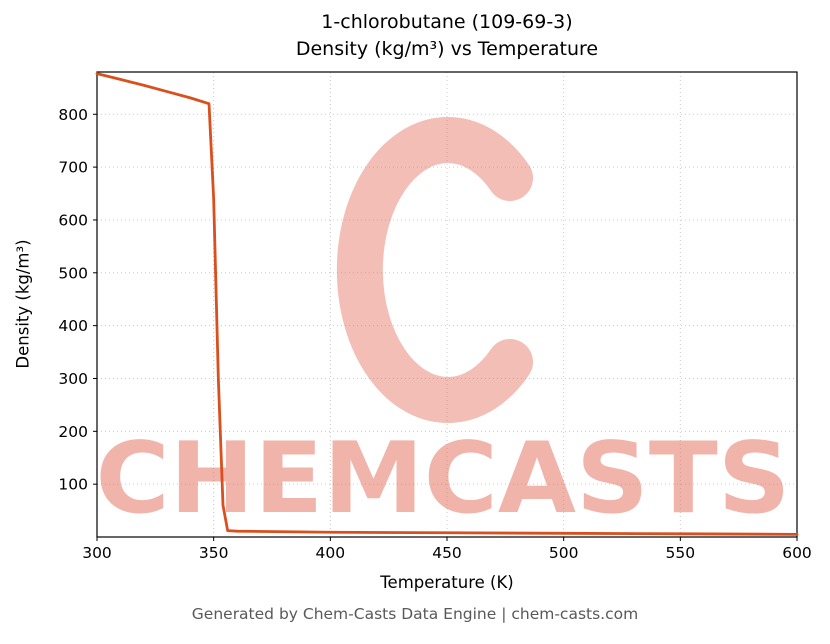  I want to click on y-tick-label: 200, so click(73, 432).